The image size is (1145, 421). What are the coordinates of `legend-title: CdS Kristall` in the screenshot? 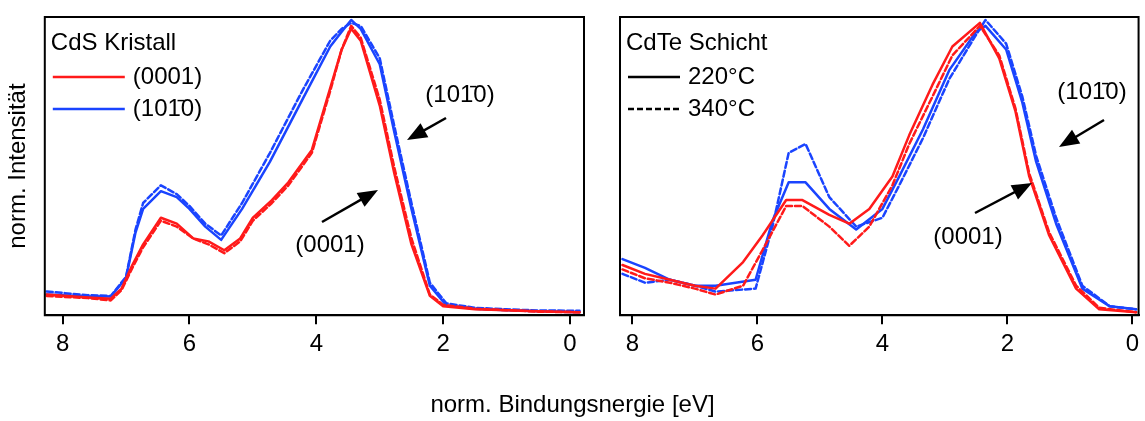 It's located at (113, 41).